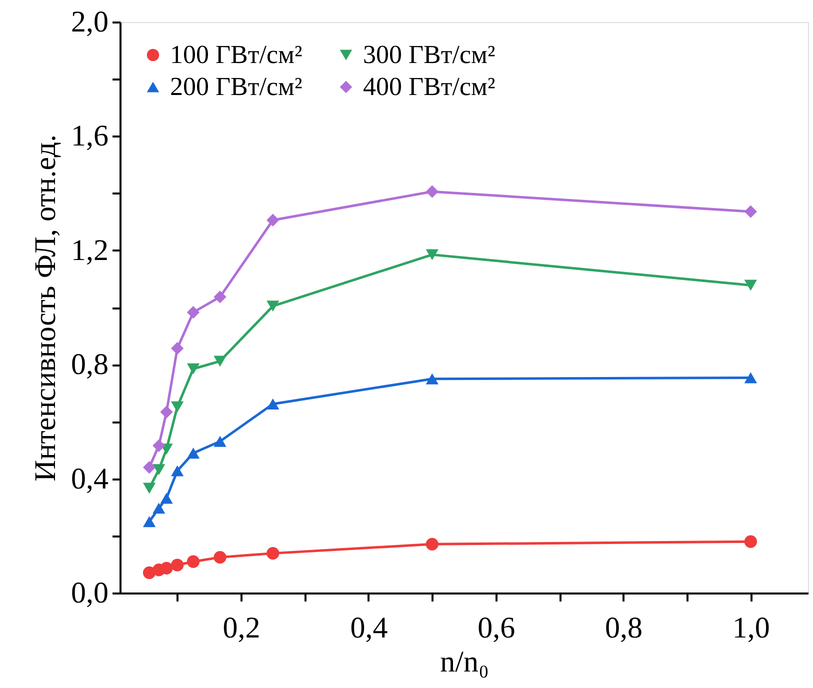  I want to click on y-tick-label: 1,2, so click(89, 250).